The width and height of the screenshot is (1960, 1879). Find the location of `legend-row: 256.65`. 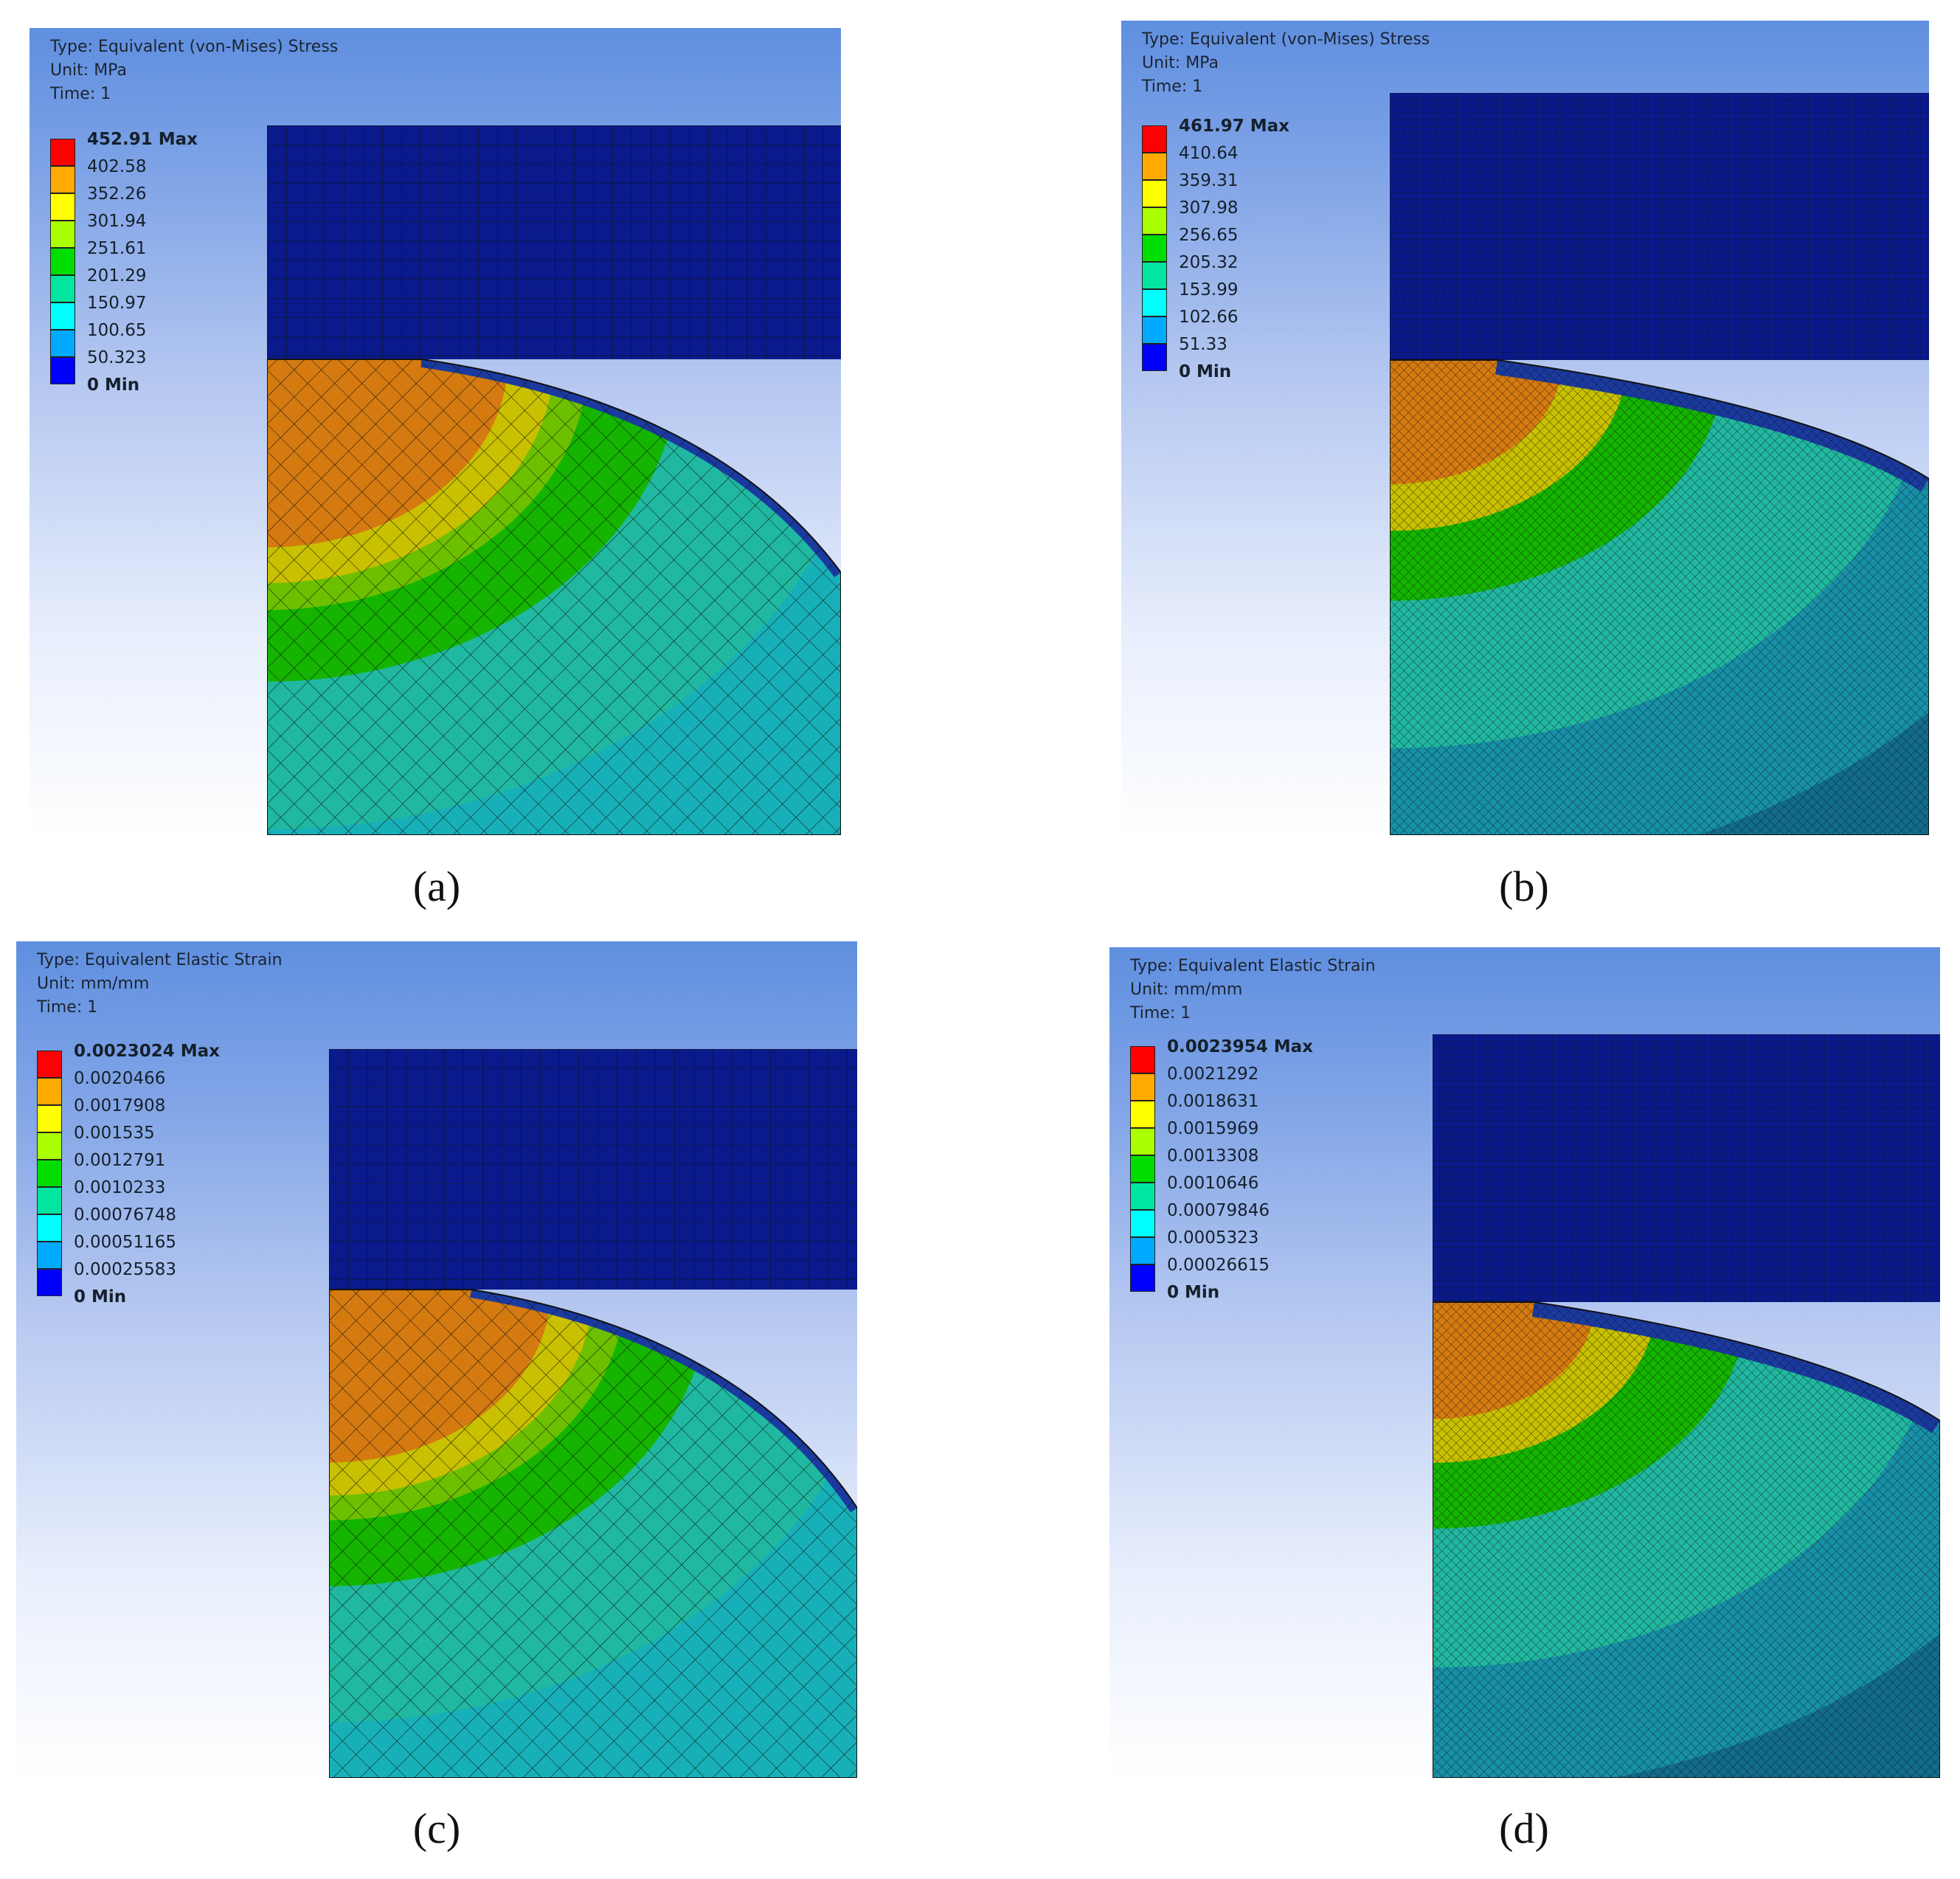

legend-row: 256.65 is located at coordinates (1216, 244).